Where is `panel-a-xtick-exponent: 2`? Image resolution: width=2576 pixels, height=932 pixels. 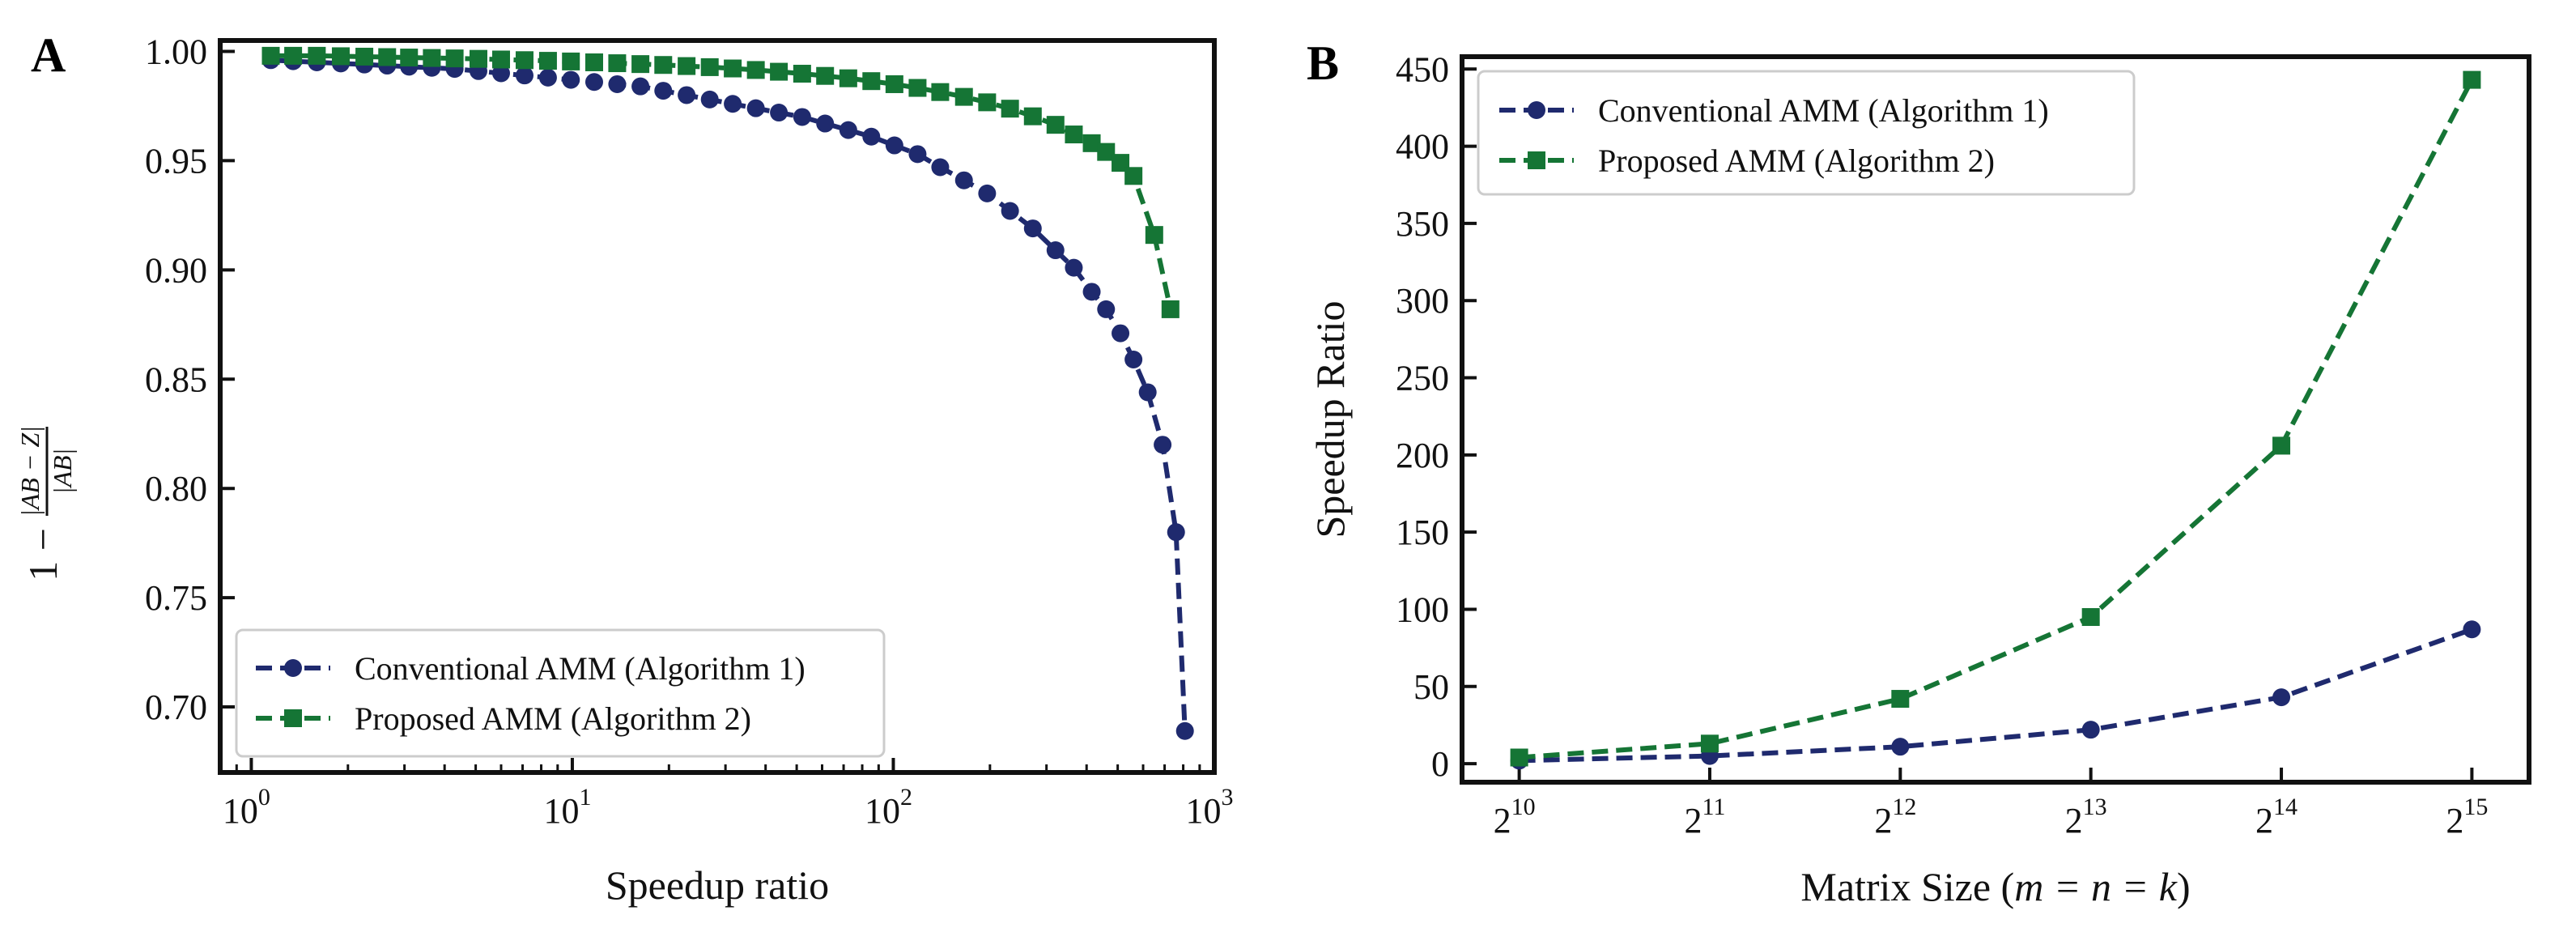 panel-a-xtick-exponent: 2 is located at coordinates (906, 797).